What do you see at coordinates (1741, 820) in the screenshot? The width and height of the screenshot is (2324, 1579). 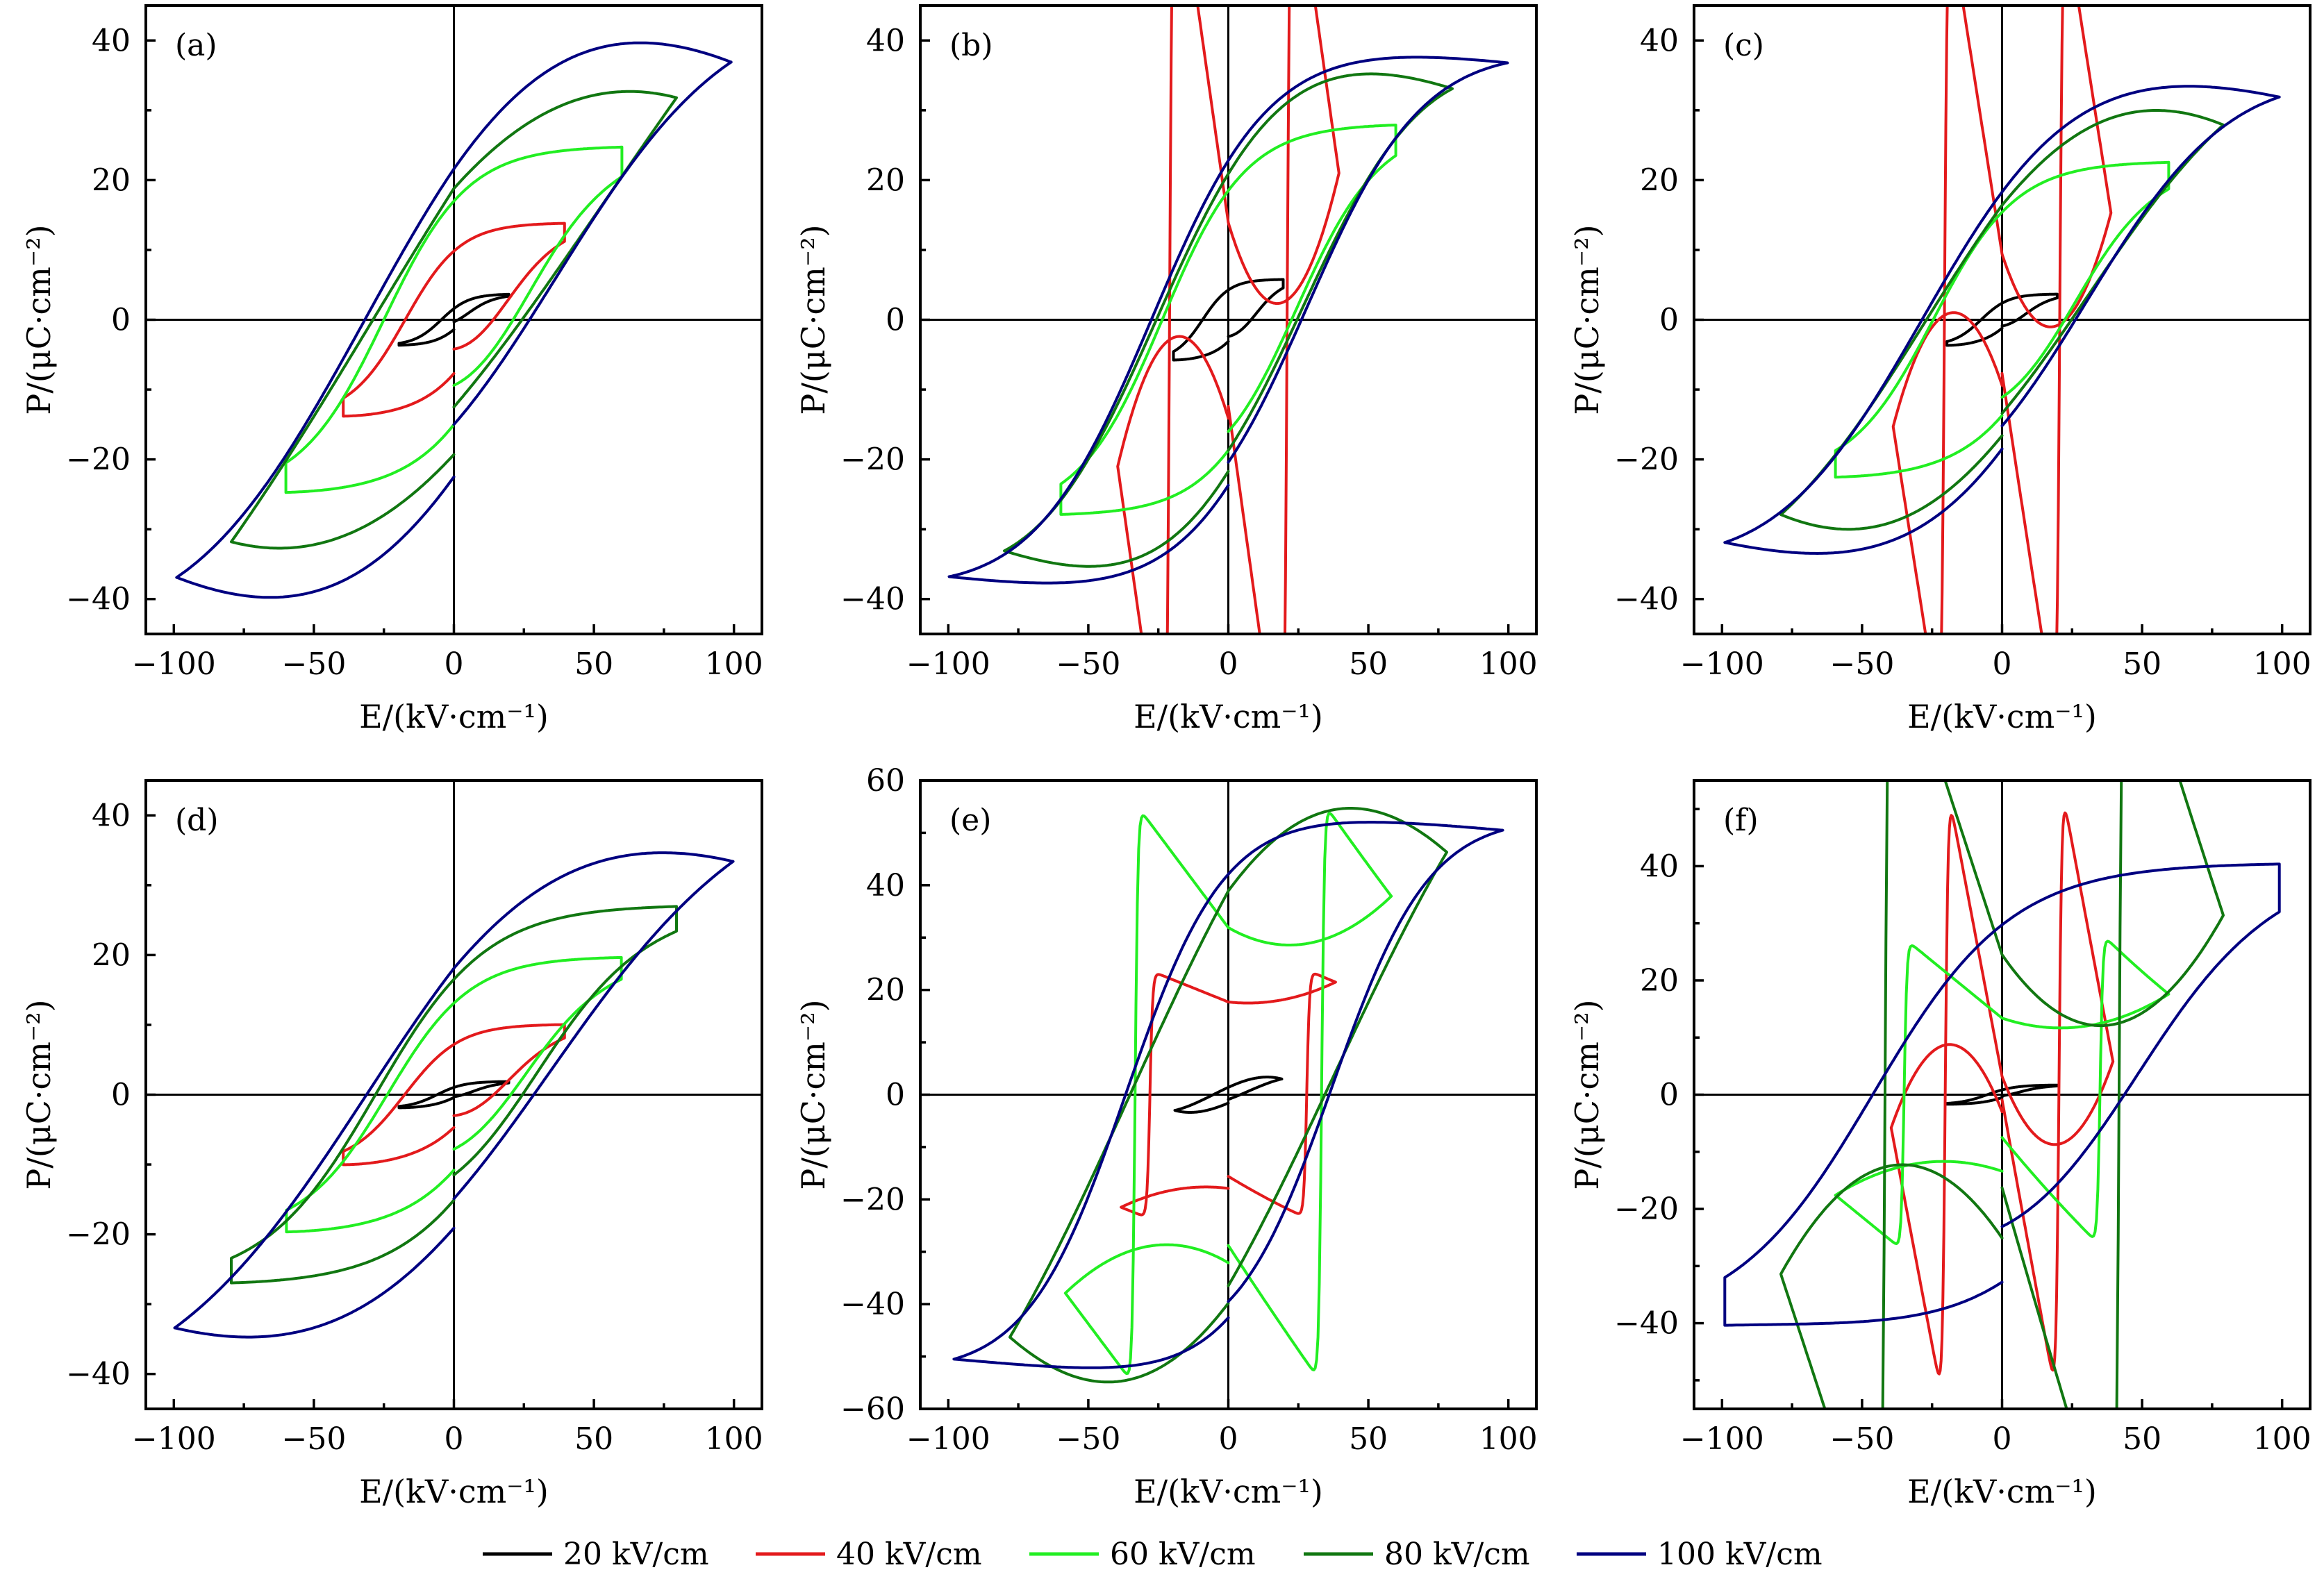 I see `panel-label: (f)` at bounding box center [1741, 820].